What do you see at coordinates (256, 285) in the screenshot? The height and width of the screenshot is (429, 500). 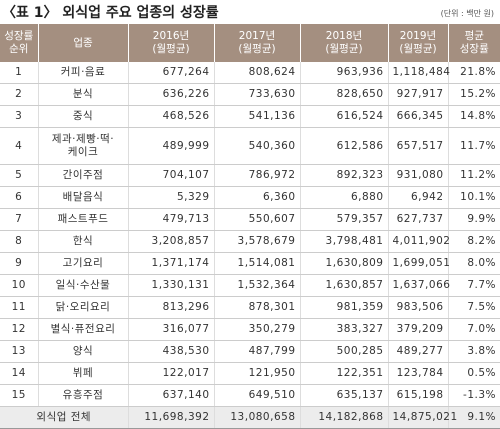 I see `table-cell: 1,532,364` at bounding box center [256, 285].